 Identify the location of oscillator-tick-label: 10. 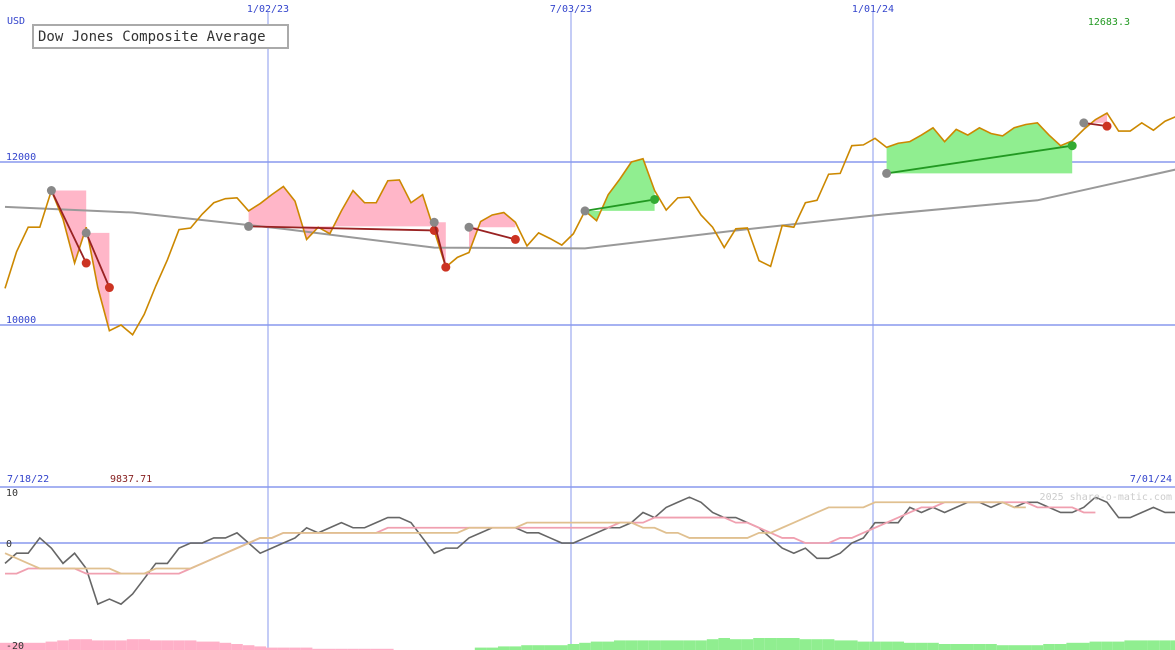
(12, 493).